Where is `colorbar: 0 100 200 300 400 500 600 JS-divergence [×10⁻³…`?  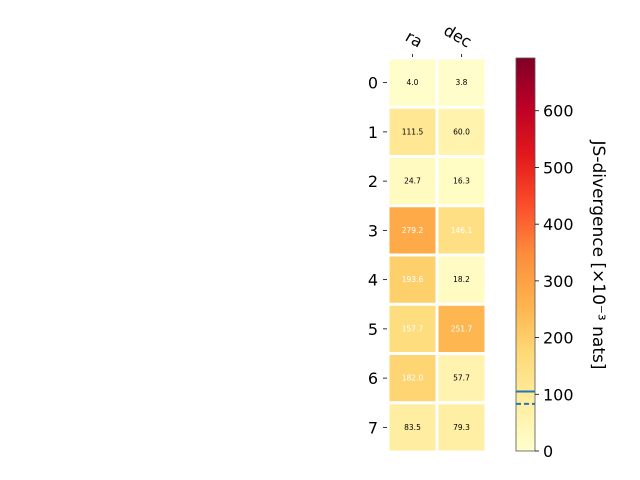
colorbar: 0 100 200 300 400 500 600 JS-divergence [×10⁻³… is located at coordinates (561, 259).